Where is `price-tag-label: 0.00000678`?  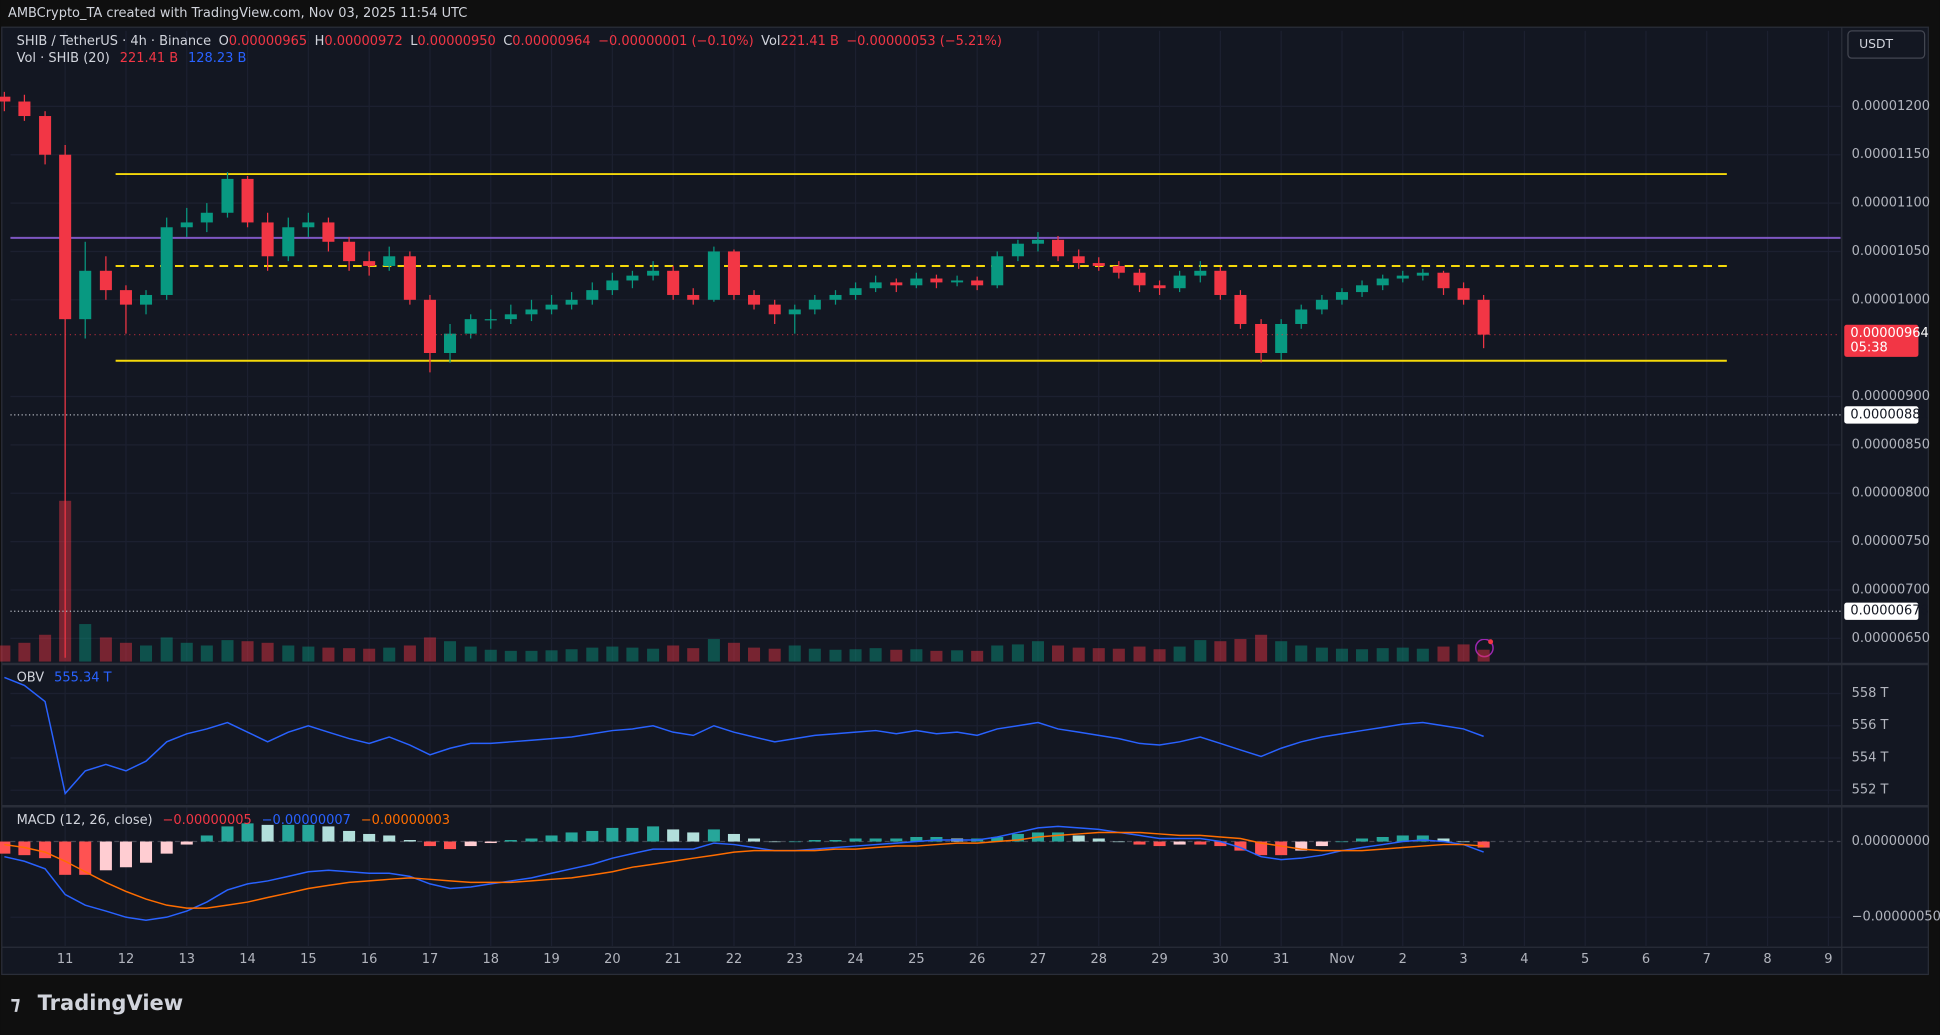 price-tag-label: 0.00000678 is located at coordinates (1889, 611).